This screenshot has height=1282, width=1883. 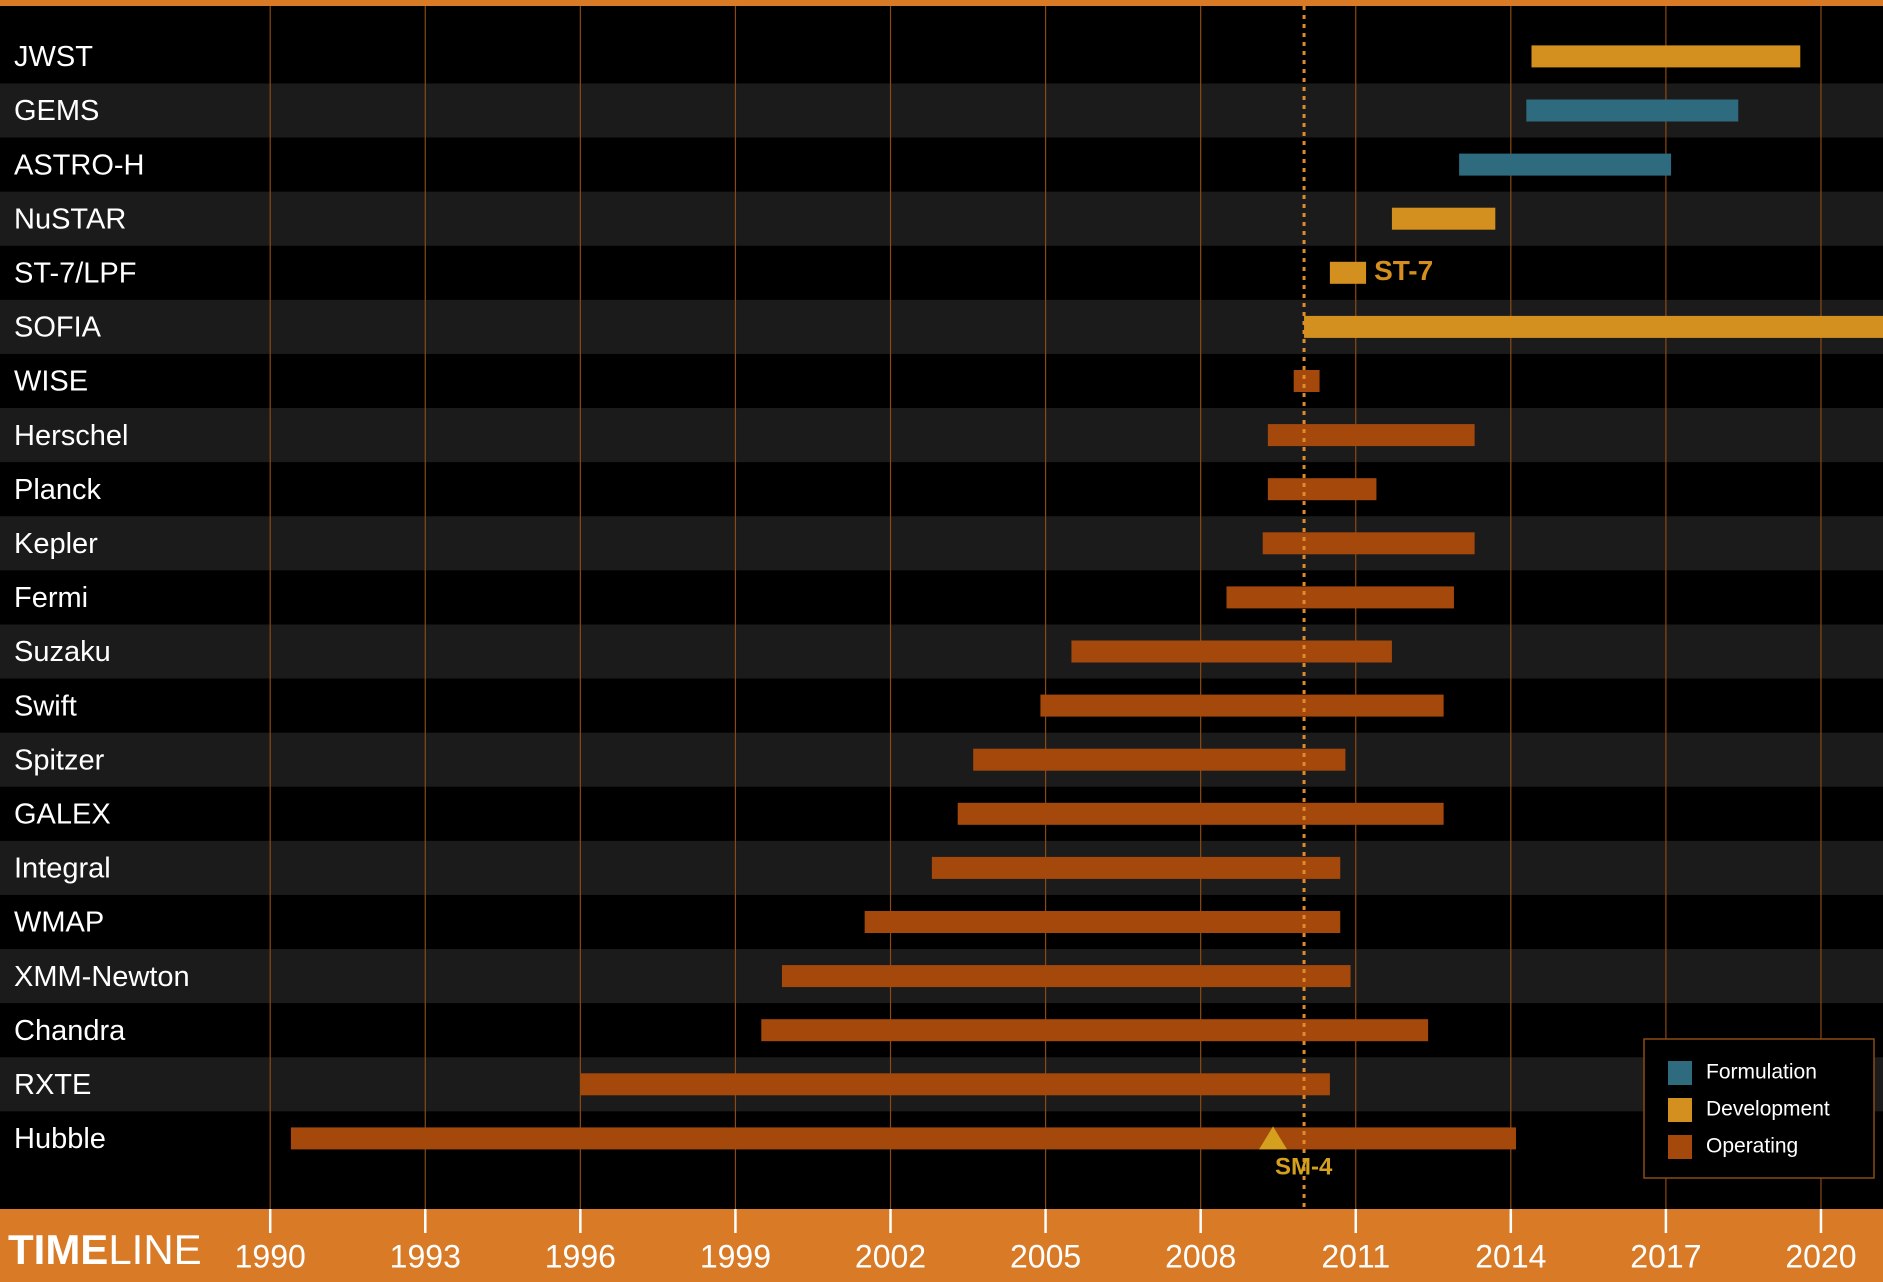 What do you see at coordinates (1304, 1167) in the screenshot?
I see `milestone-label: SM-4` at bounding box center [1304, 1167].